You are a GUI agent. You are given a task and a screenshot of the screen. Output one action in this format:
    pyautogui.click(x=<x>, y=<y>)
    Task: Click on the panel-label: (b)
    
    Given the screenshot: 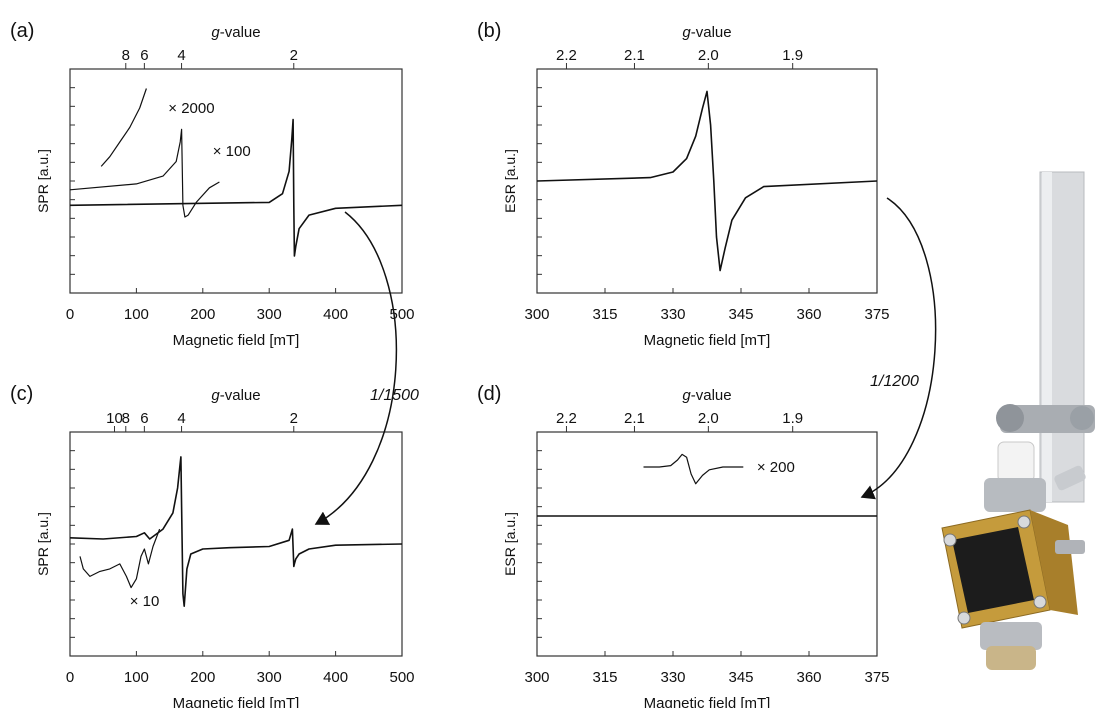 What is the action you would take?
    pyautogui.click(x=489, y=31)
    